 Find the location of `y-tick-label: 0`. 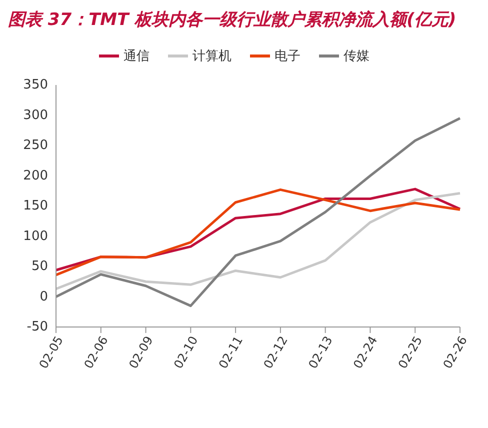

y-tick-label: 0 is located at coordinates (44, 296).